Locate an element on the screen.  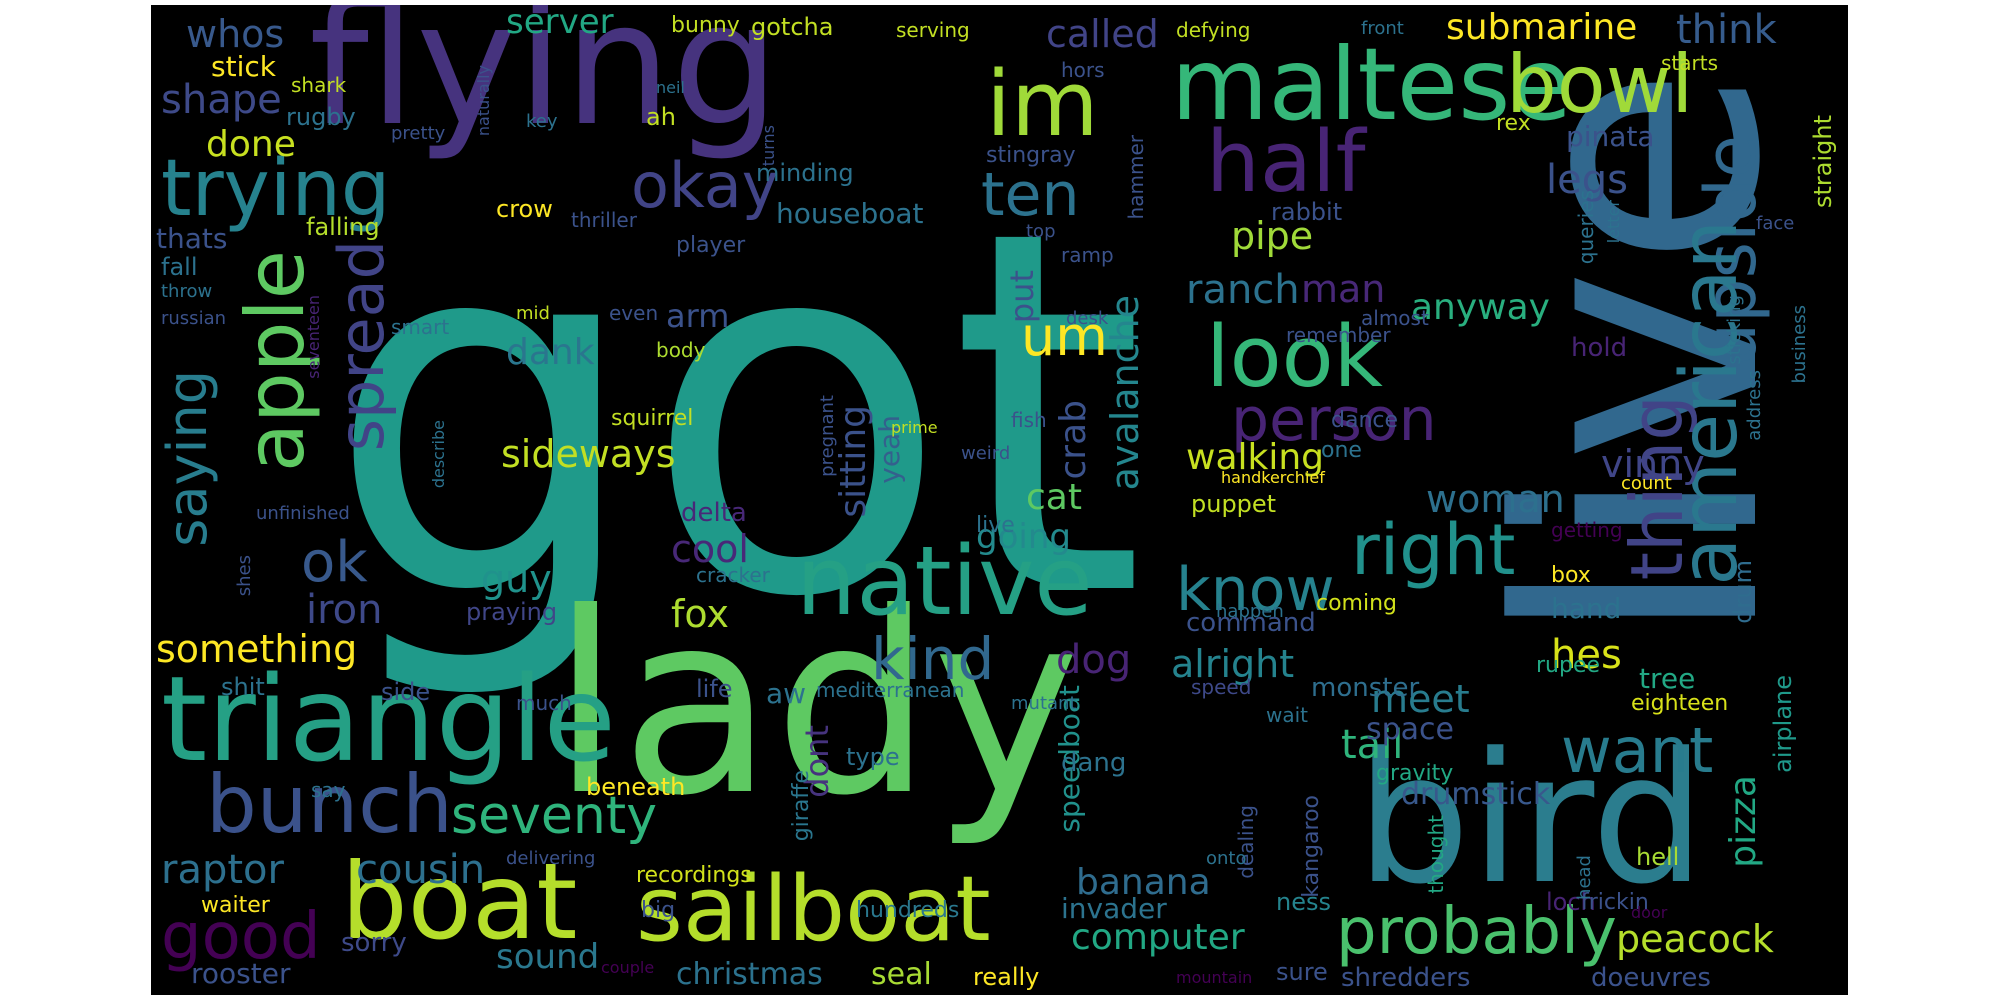
word-key: key is located at coordinates (542, 121).